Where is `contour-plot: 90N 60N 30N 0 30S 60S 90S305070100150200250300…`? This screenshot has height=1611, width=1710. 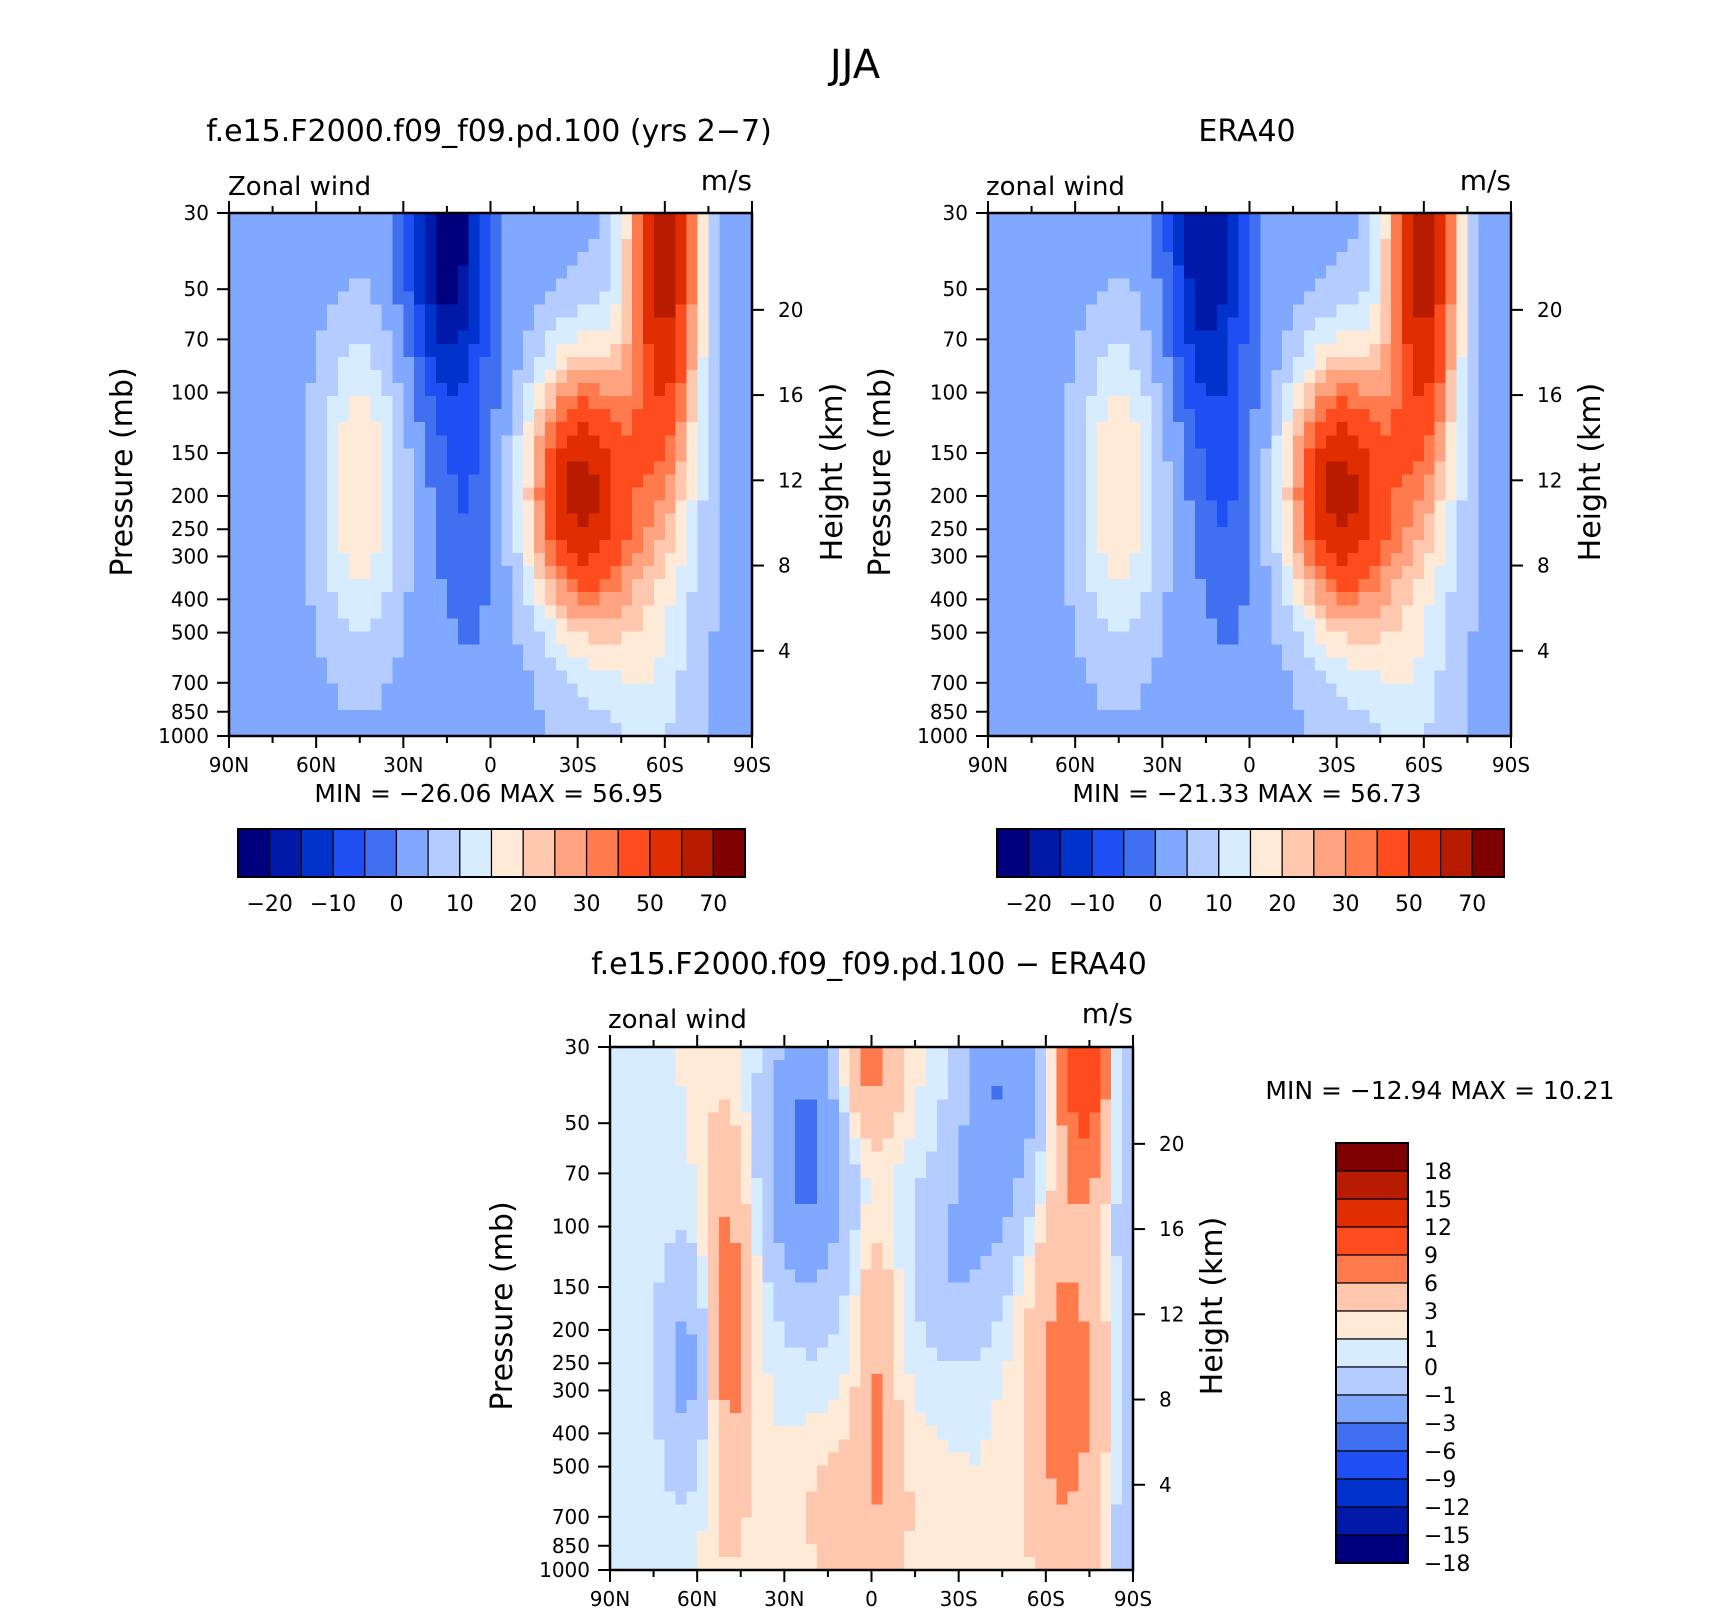 contour-plot: 90N 60N 30N 0 30S 60S 90S305070100150200250300… is located at coordinates (480, 489).